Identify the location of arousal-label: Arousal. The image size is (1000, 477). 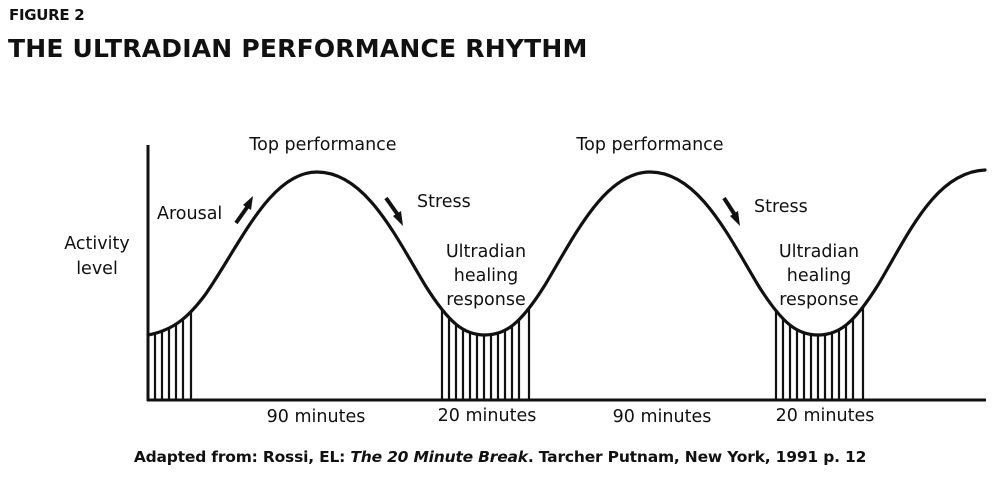
(189, 214).